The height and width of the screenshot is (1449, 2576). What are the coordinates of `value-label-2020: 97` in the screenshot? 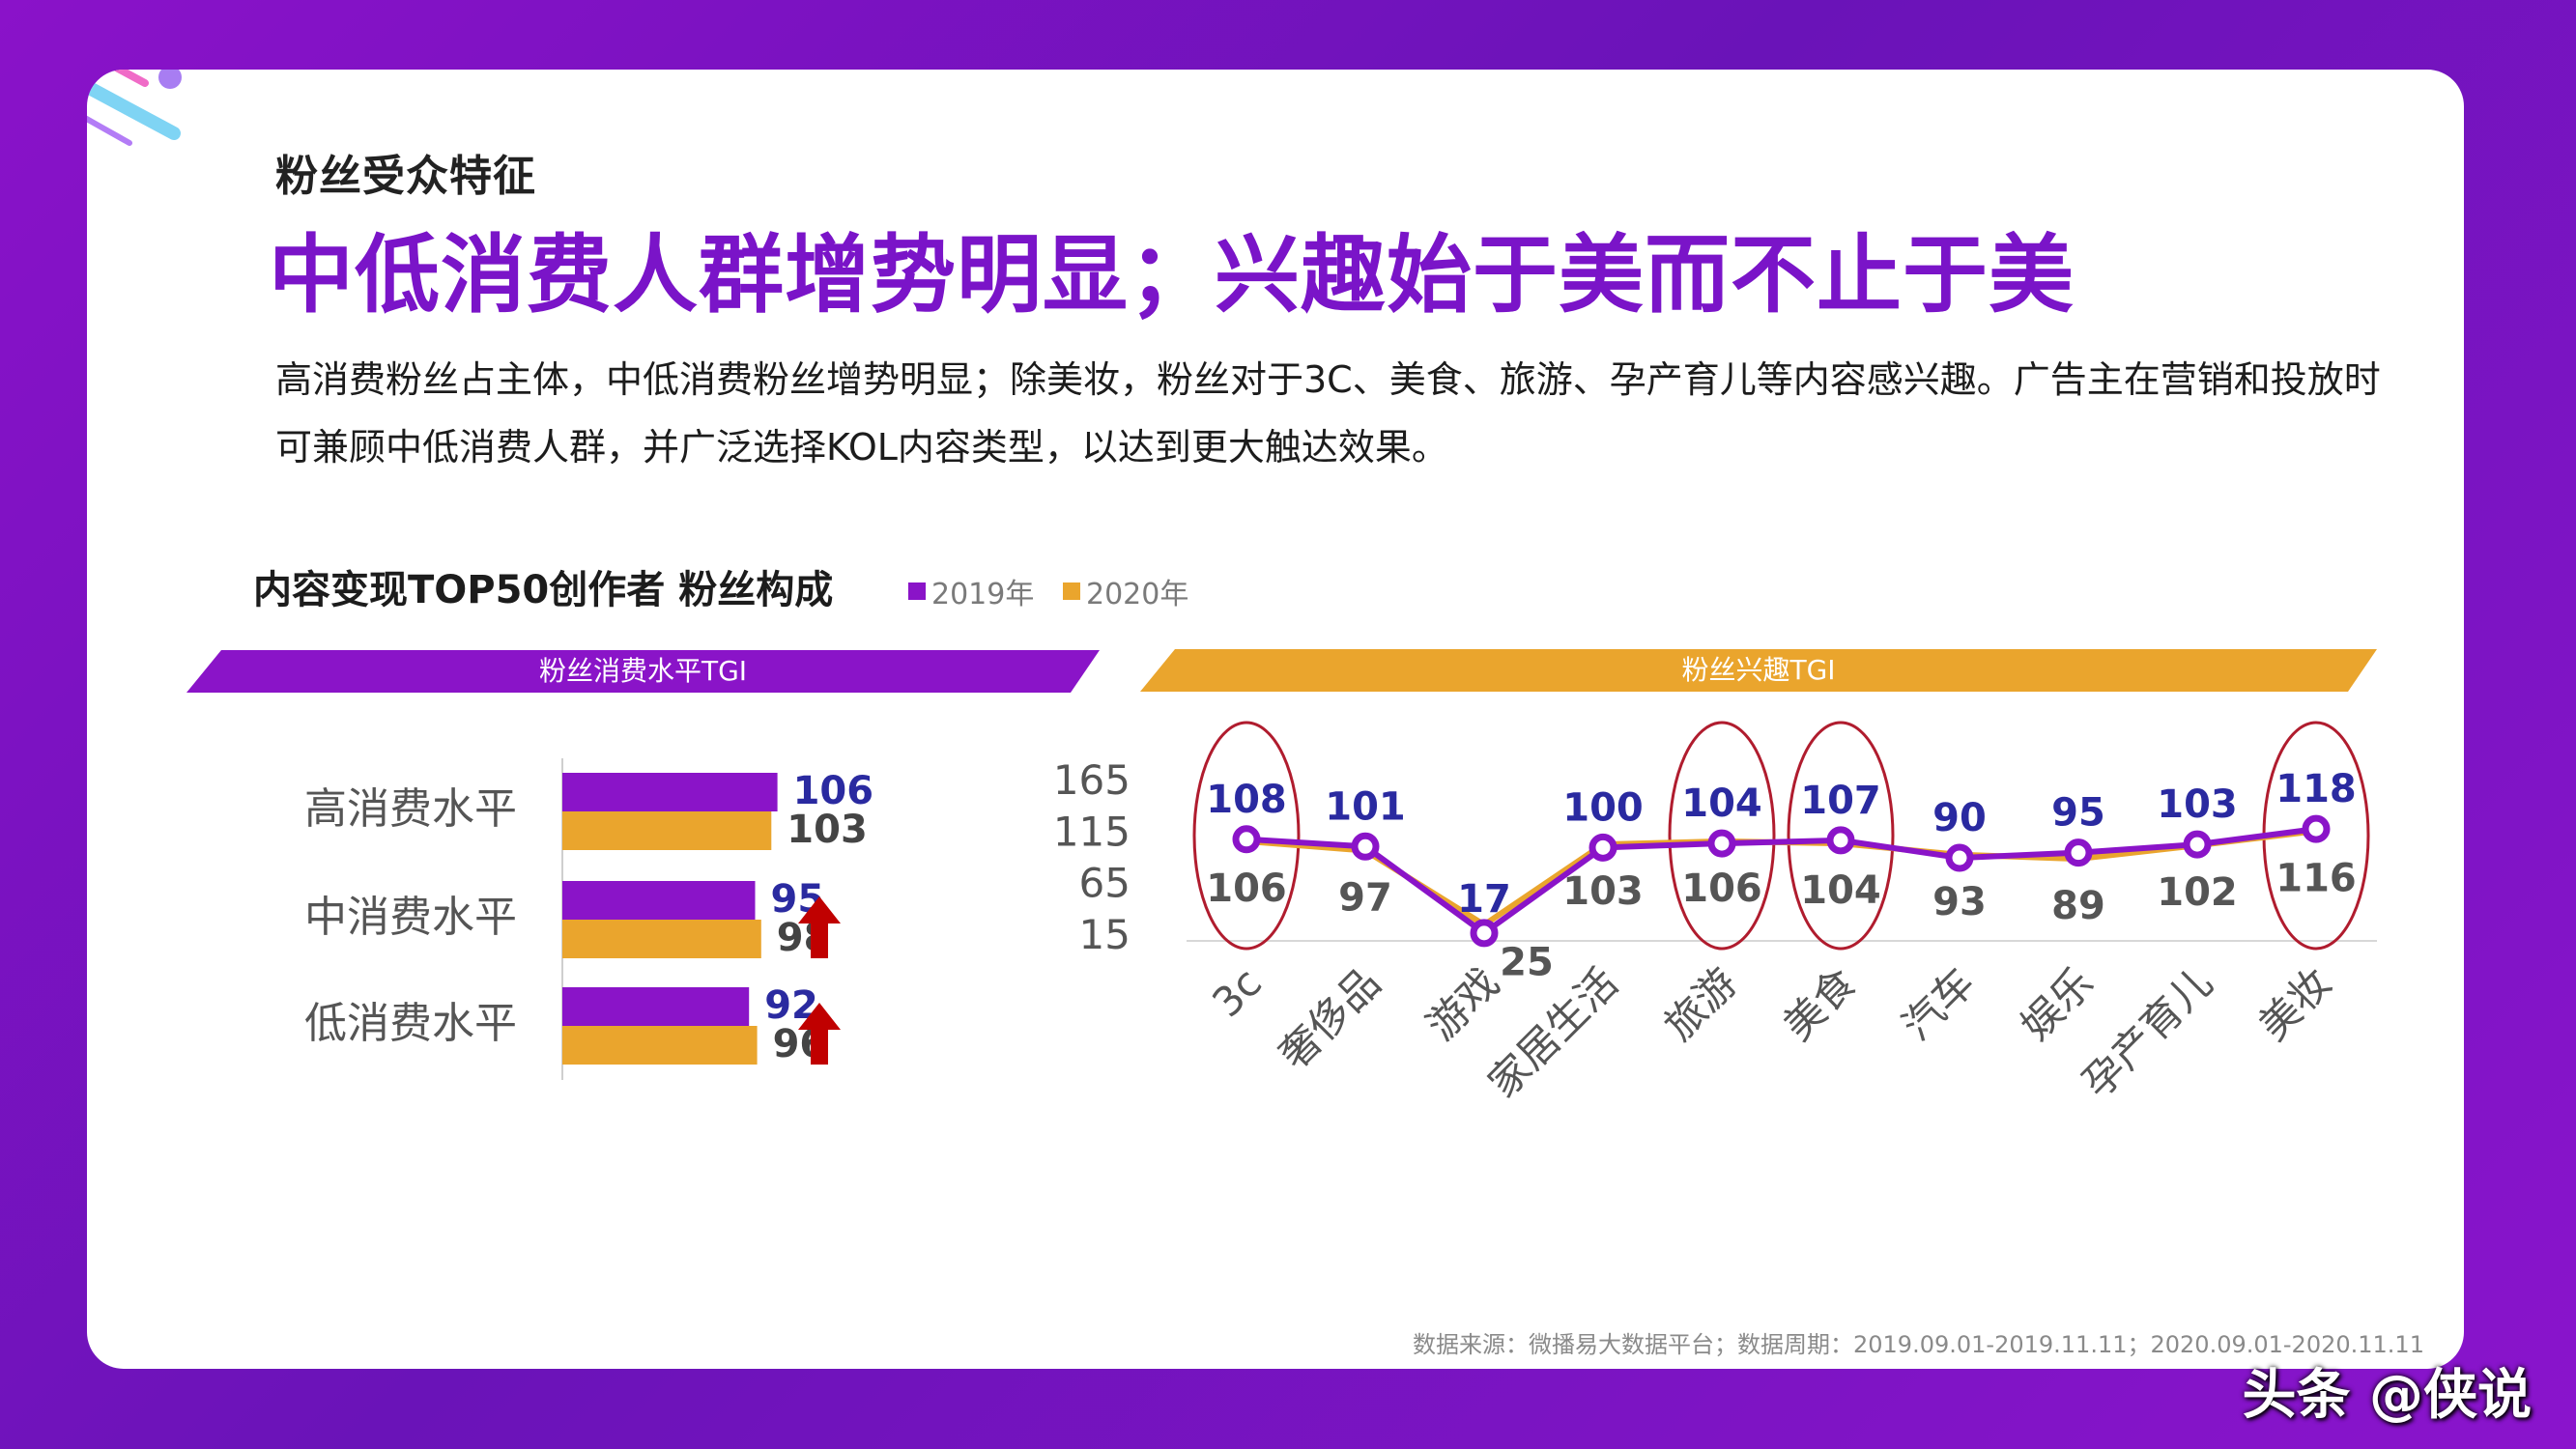 It's located at (1365, 898).